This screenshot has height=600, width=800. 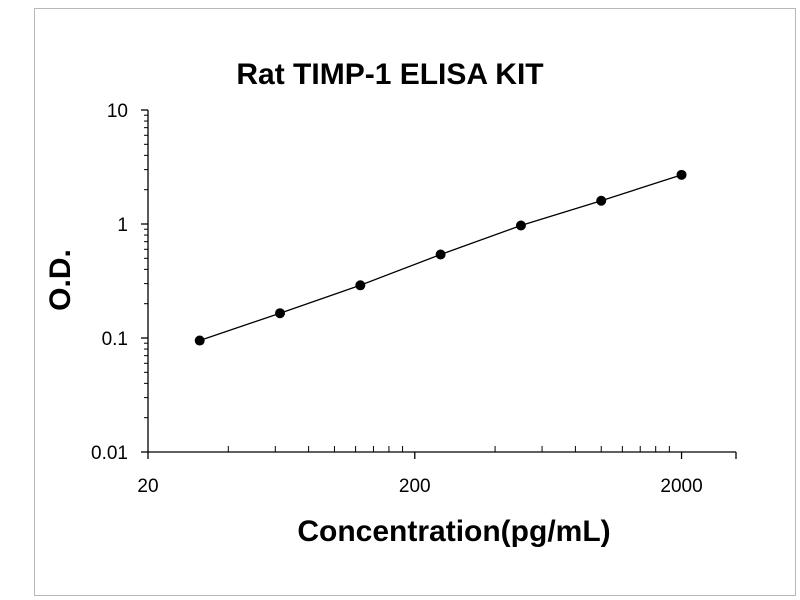 What do you see at coordinates (60, 280) in the screenshot?
I see `y-axis-label: O.D.` at bounding box center [60, 280].